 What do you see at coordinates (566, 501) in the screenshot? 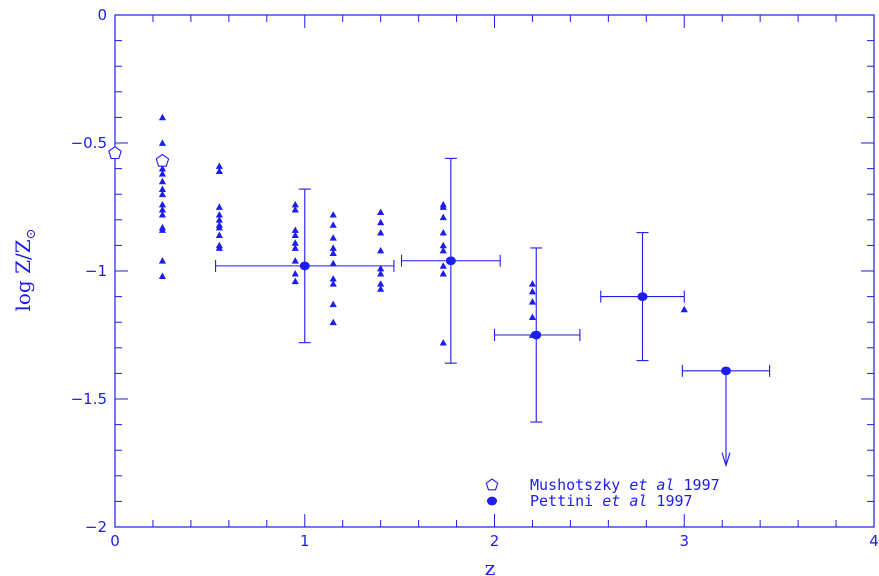
I see `legend-label-author: Pettini` at bounding box center [566, 501].